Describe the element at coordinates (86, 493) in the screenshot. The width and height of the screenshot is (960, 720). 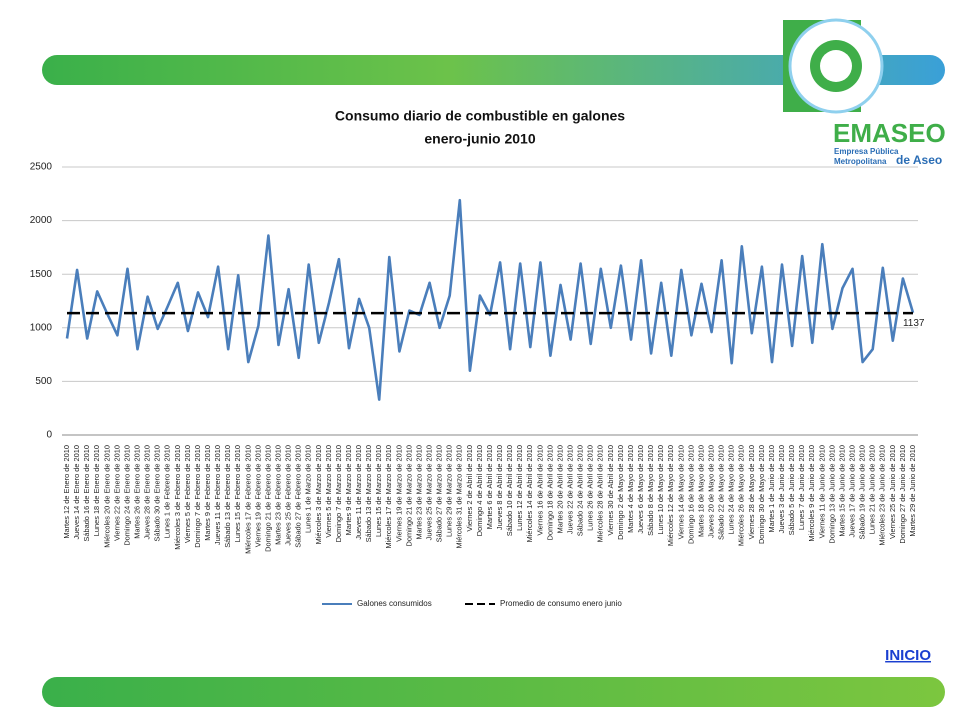
I see `x-tick-label: Sábado 16 de Enero de 2010` at that location.